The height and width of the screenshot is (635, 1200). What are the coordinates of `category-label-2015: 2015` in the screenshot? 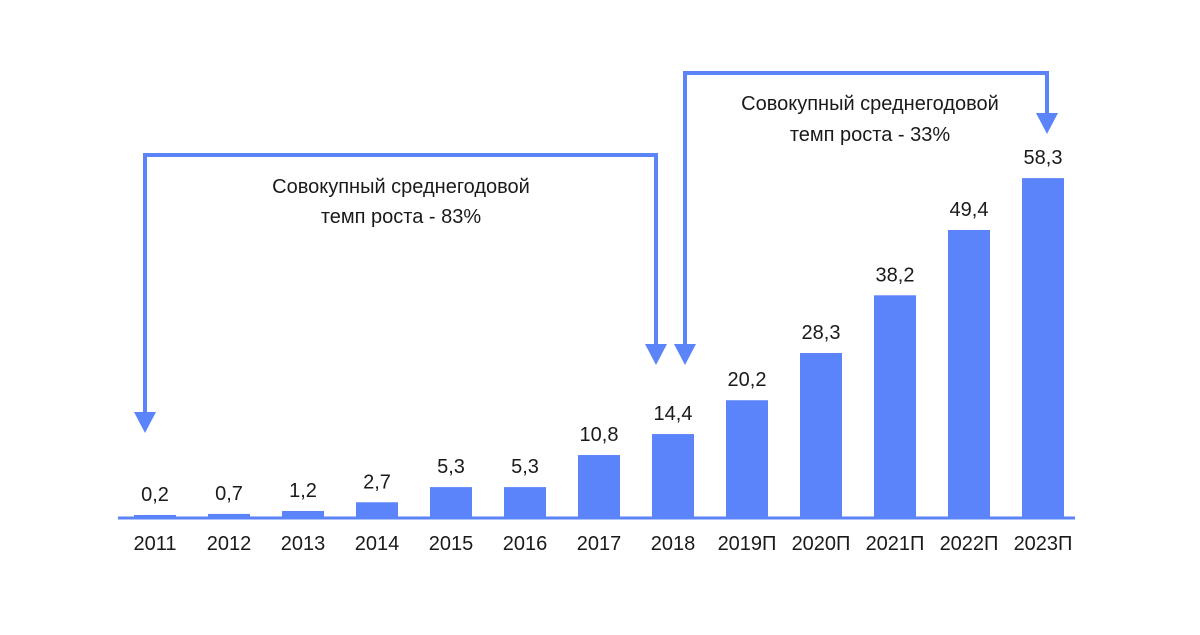 It's located at (451, 544).